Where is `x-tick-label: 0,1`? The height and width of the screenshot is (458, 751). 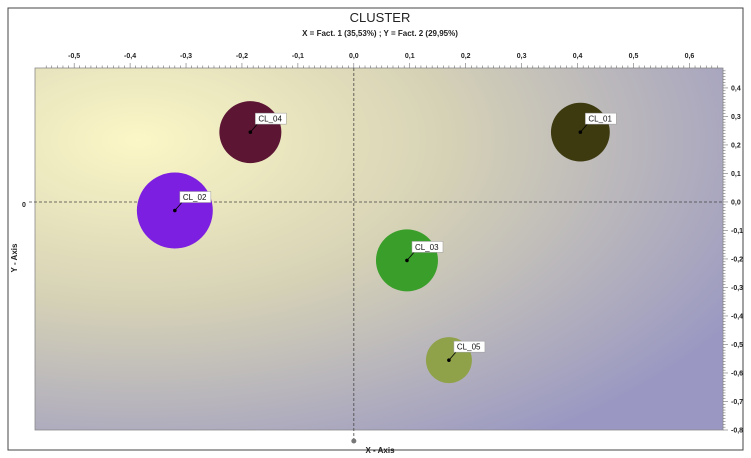
x-tick-label: 0,1 is located at coordinates (410, 56).